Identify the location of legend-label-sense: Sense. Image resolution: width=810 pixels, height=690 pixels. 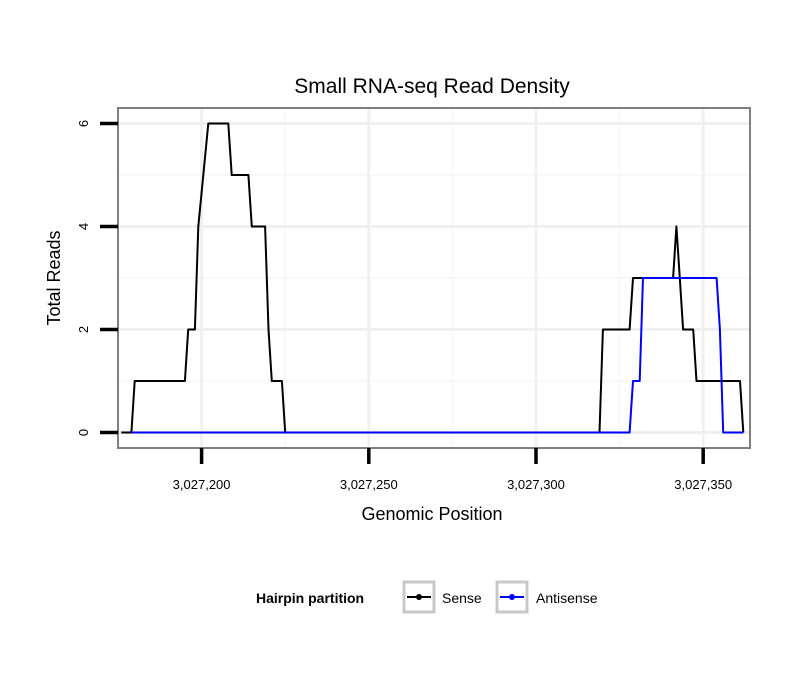
(462, 598).